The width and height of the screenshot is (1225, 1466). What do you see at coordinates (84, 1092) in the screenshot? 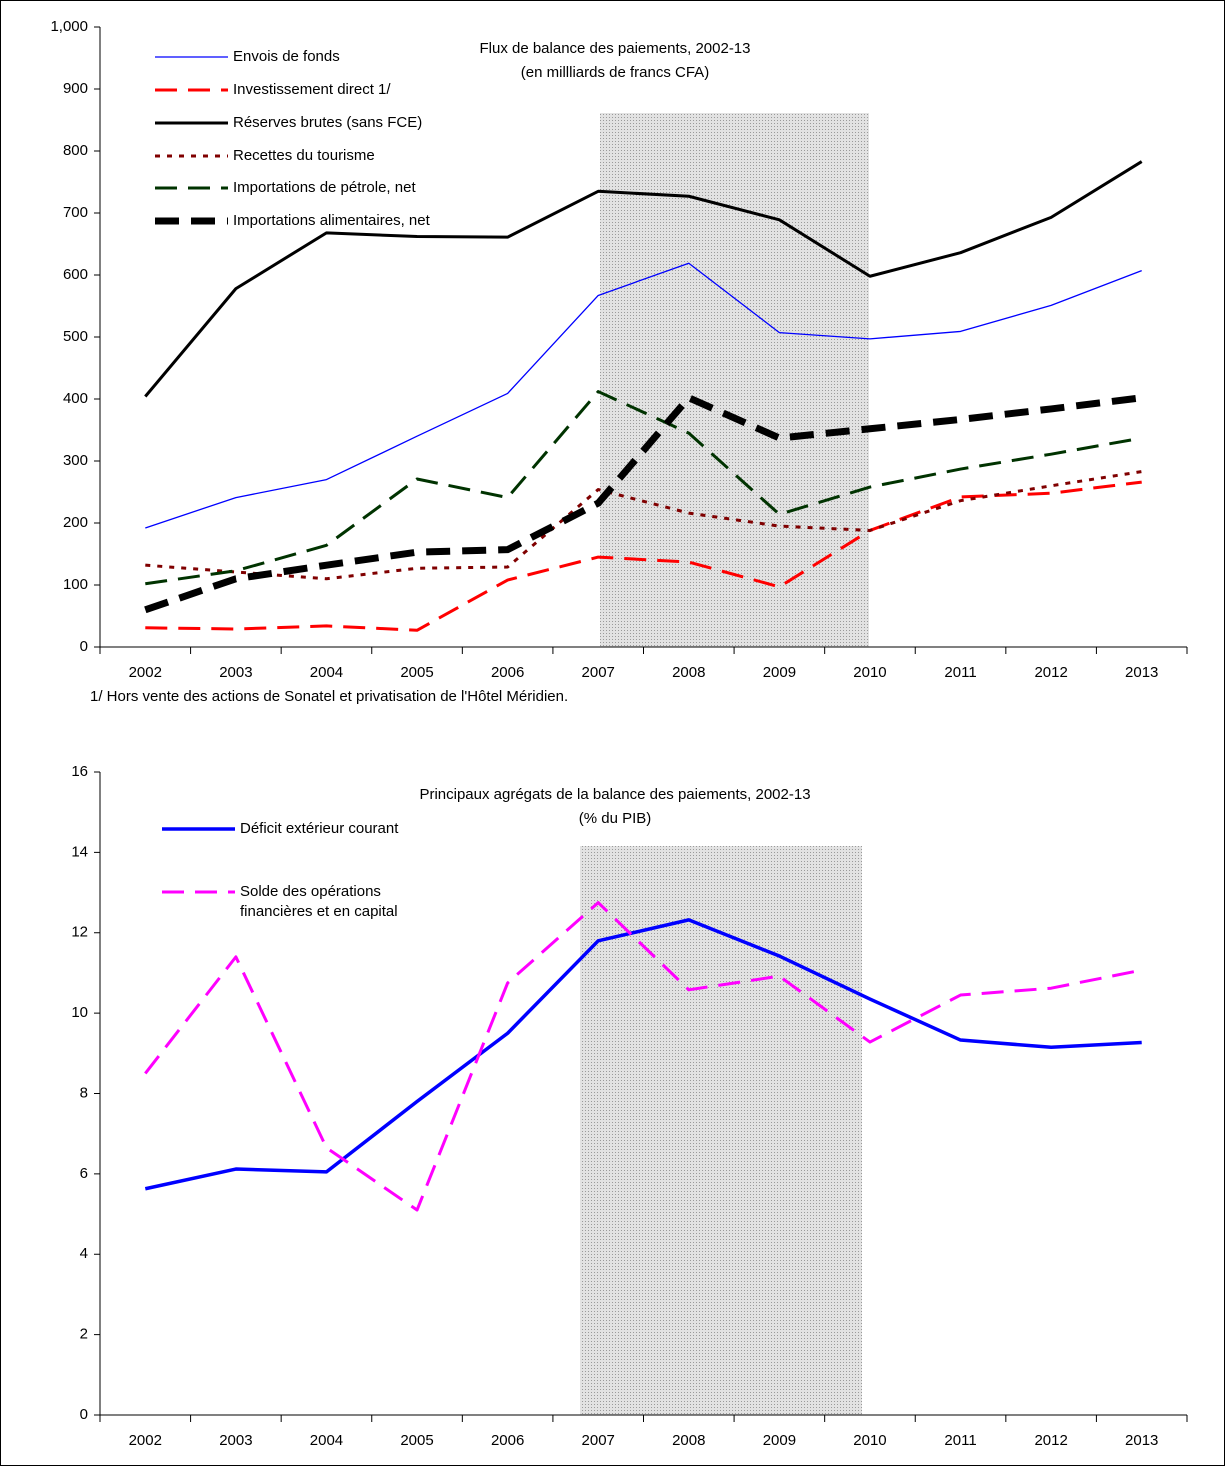
I see `y-tick-label: 8` at bounding box center [84, 1092].